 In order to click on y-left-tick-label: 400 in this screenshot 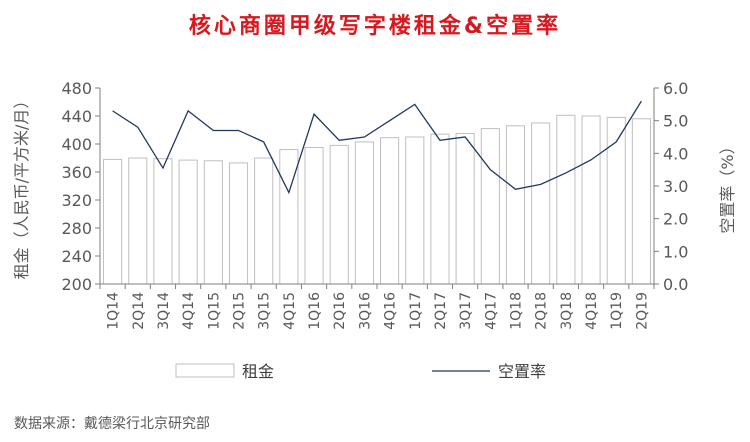, I will do `click(76, 144)`.